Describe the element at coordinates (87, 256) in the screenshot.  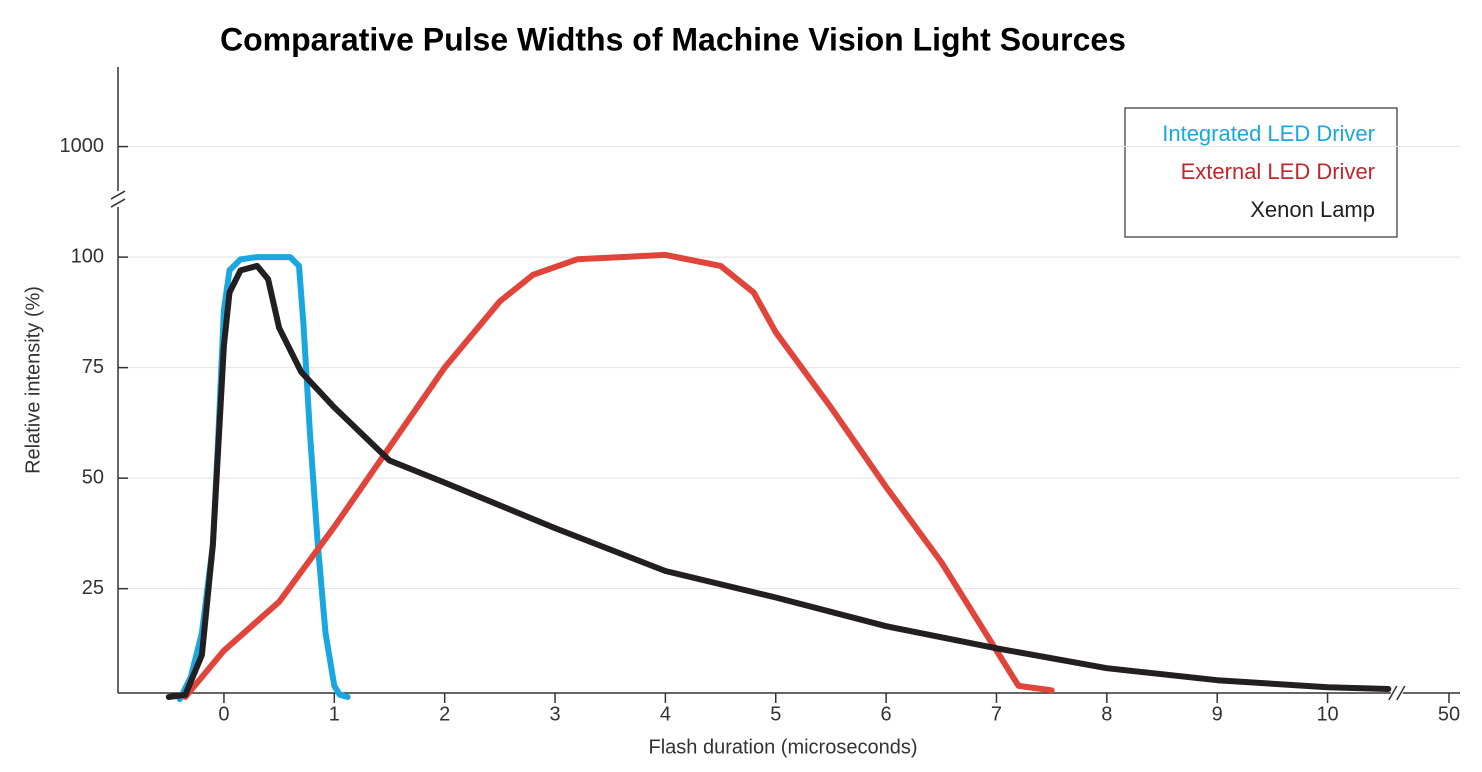
I see `y-tick-label: 100` at that location.